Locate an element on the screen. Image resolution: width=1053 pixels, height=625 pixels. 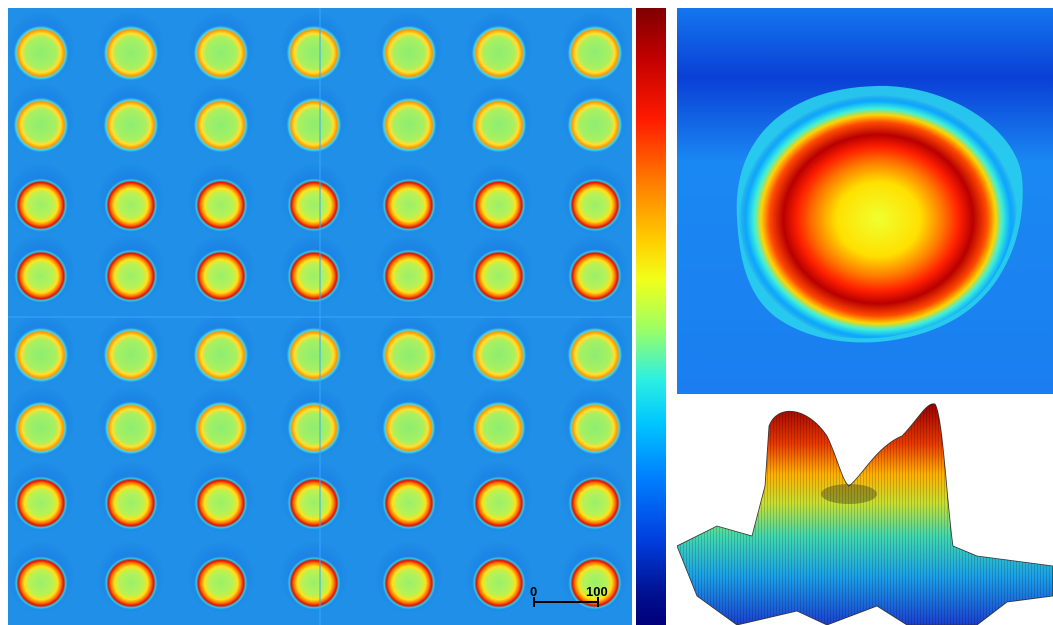
scale-bar-start-label: 0 is located at coordinates (533, 591).